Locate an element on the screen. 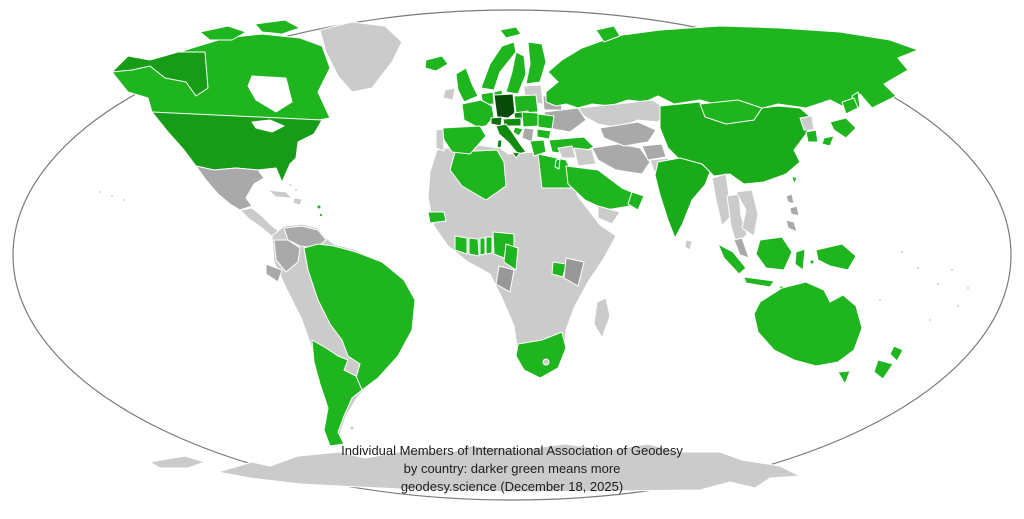 The image size is (1024, 519). hudson-bay is located at coordinates (270, 94).